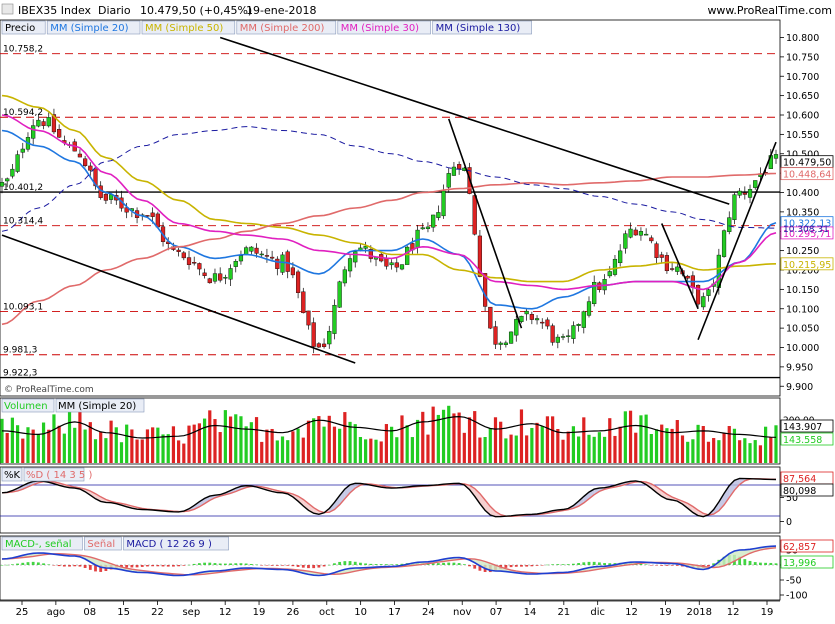 This screenshot has width=835, height=624. I want to click on x-tick-label: 10, so click(360, 612).